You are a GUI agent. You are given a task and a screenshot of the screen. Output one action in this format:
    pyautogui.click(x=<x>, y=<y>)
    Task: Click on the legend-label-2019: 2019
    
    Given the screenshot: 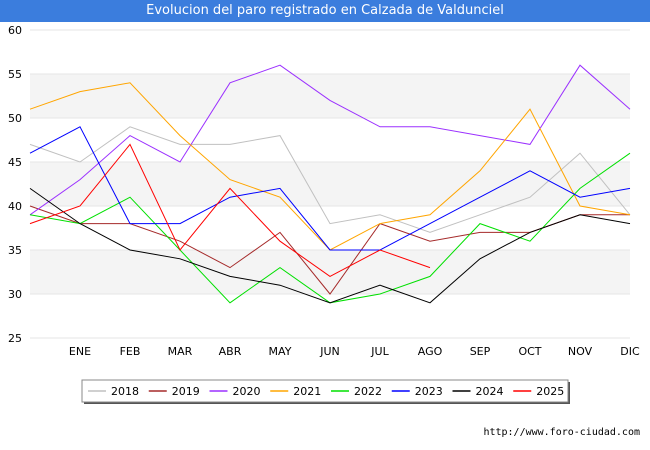 What is the action you would take?
    pyautogui.click(x=186, y=391)
    